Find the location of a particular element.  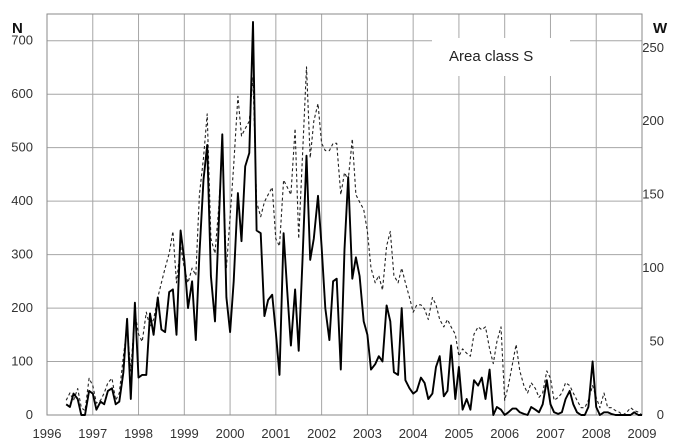

right-tick-label: 250 is located at coordinates (653, 47).